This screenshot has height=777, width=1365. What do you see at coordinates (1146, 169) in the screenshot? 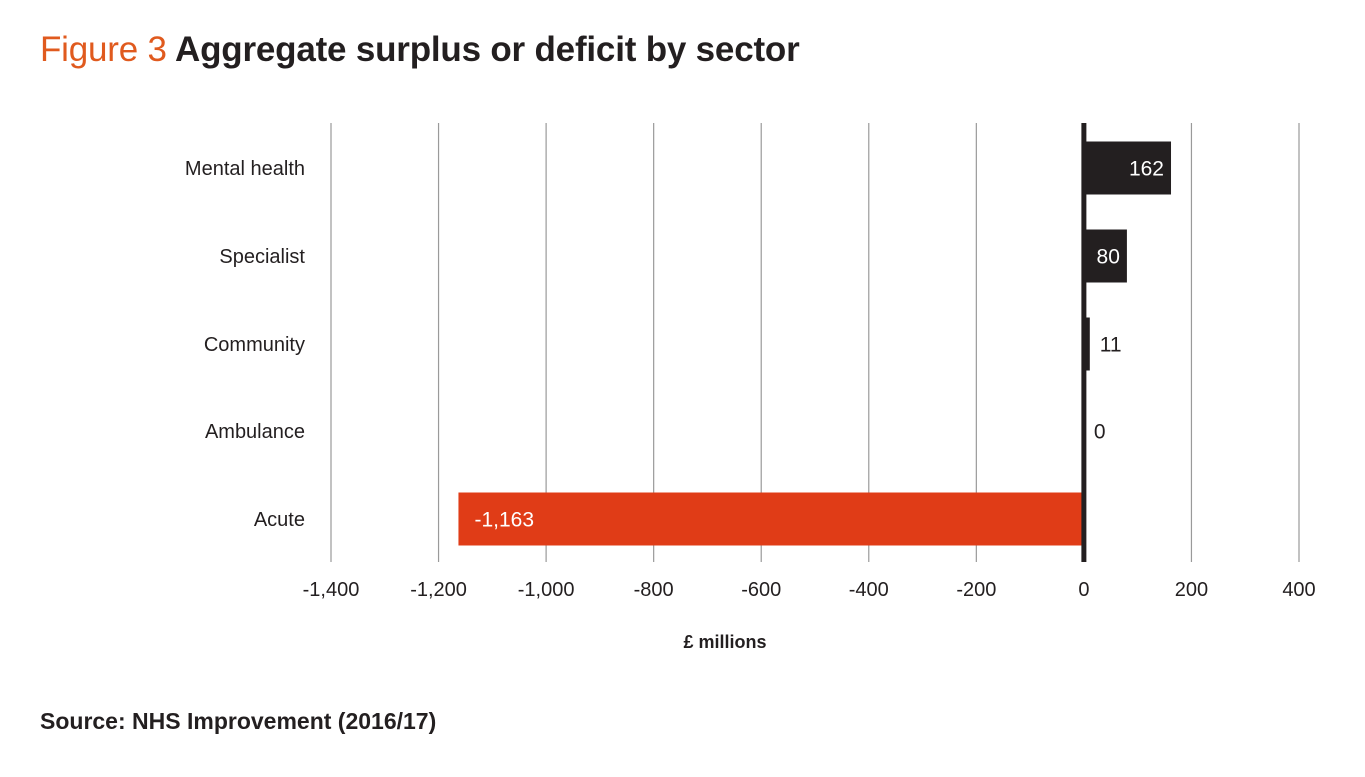
I see `bar-value-label: 162` at bounding box center [1146, 169].